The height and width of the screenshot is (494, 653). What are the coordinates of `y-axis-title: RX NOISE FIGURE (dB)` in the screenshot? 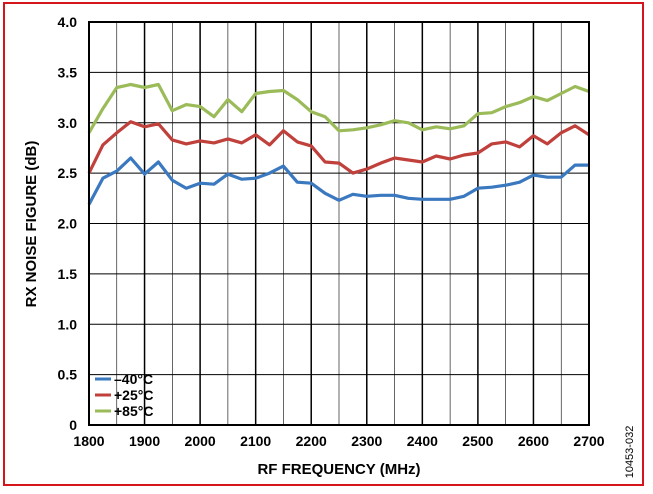 It's located at (31, 224).